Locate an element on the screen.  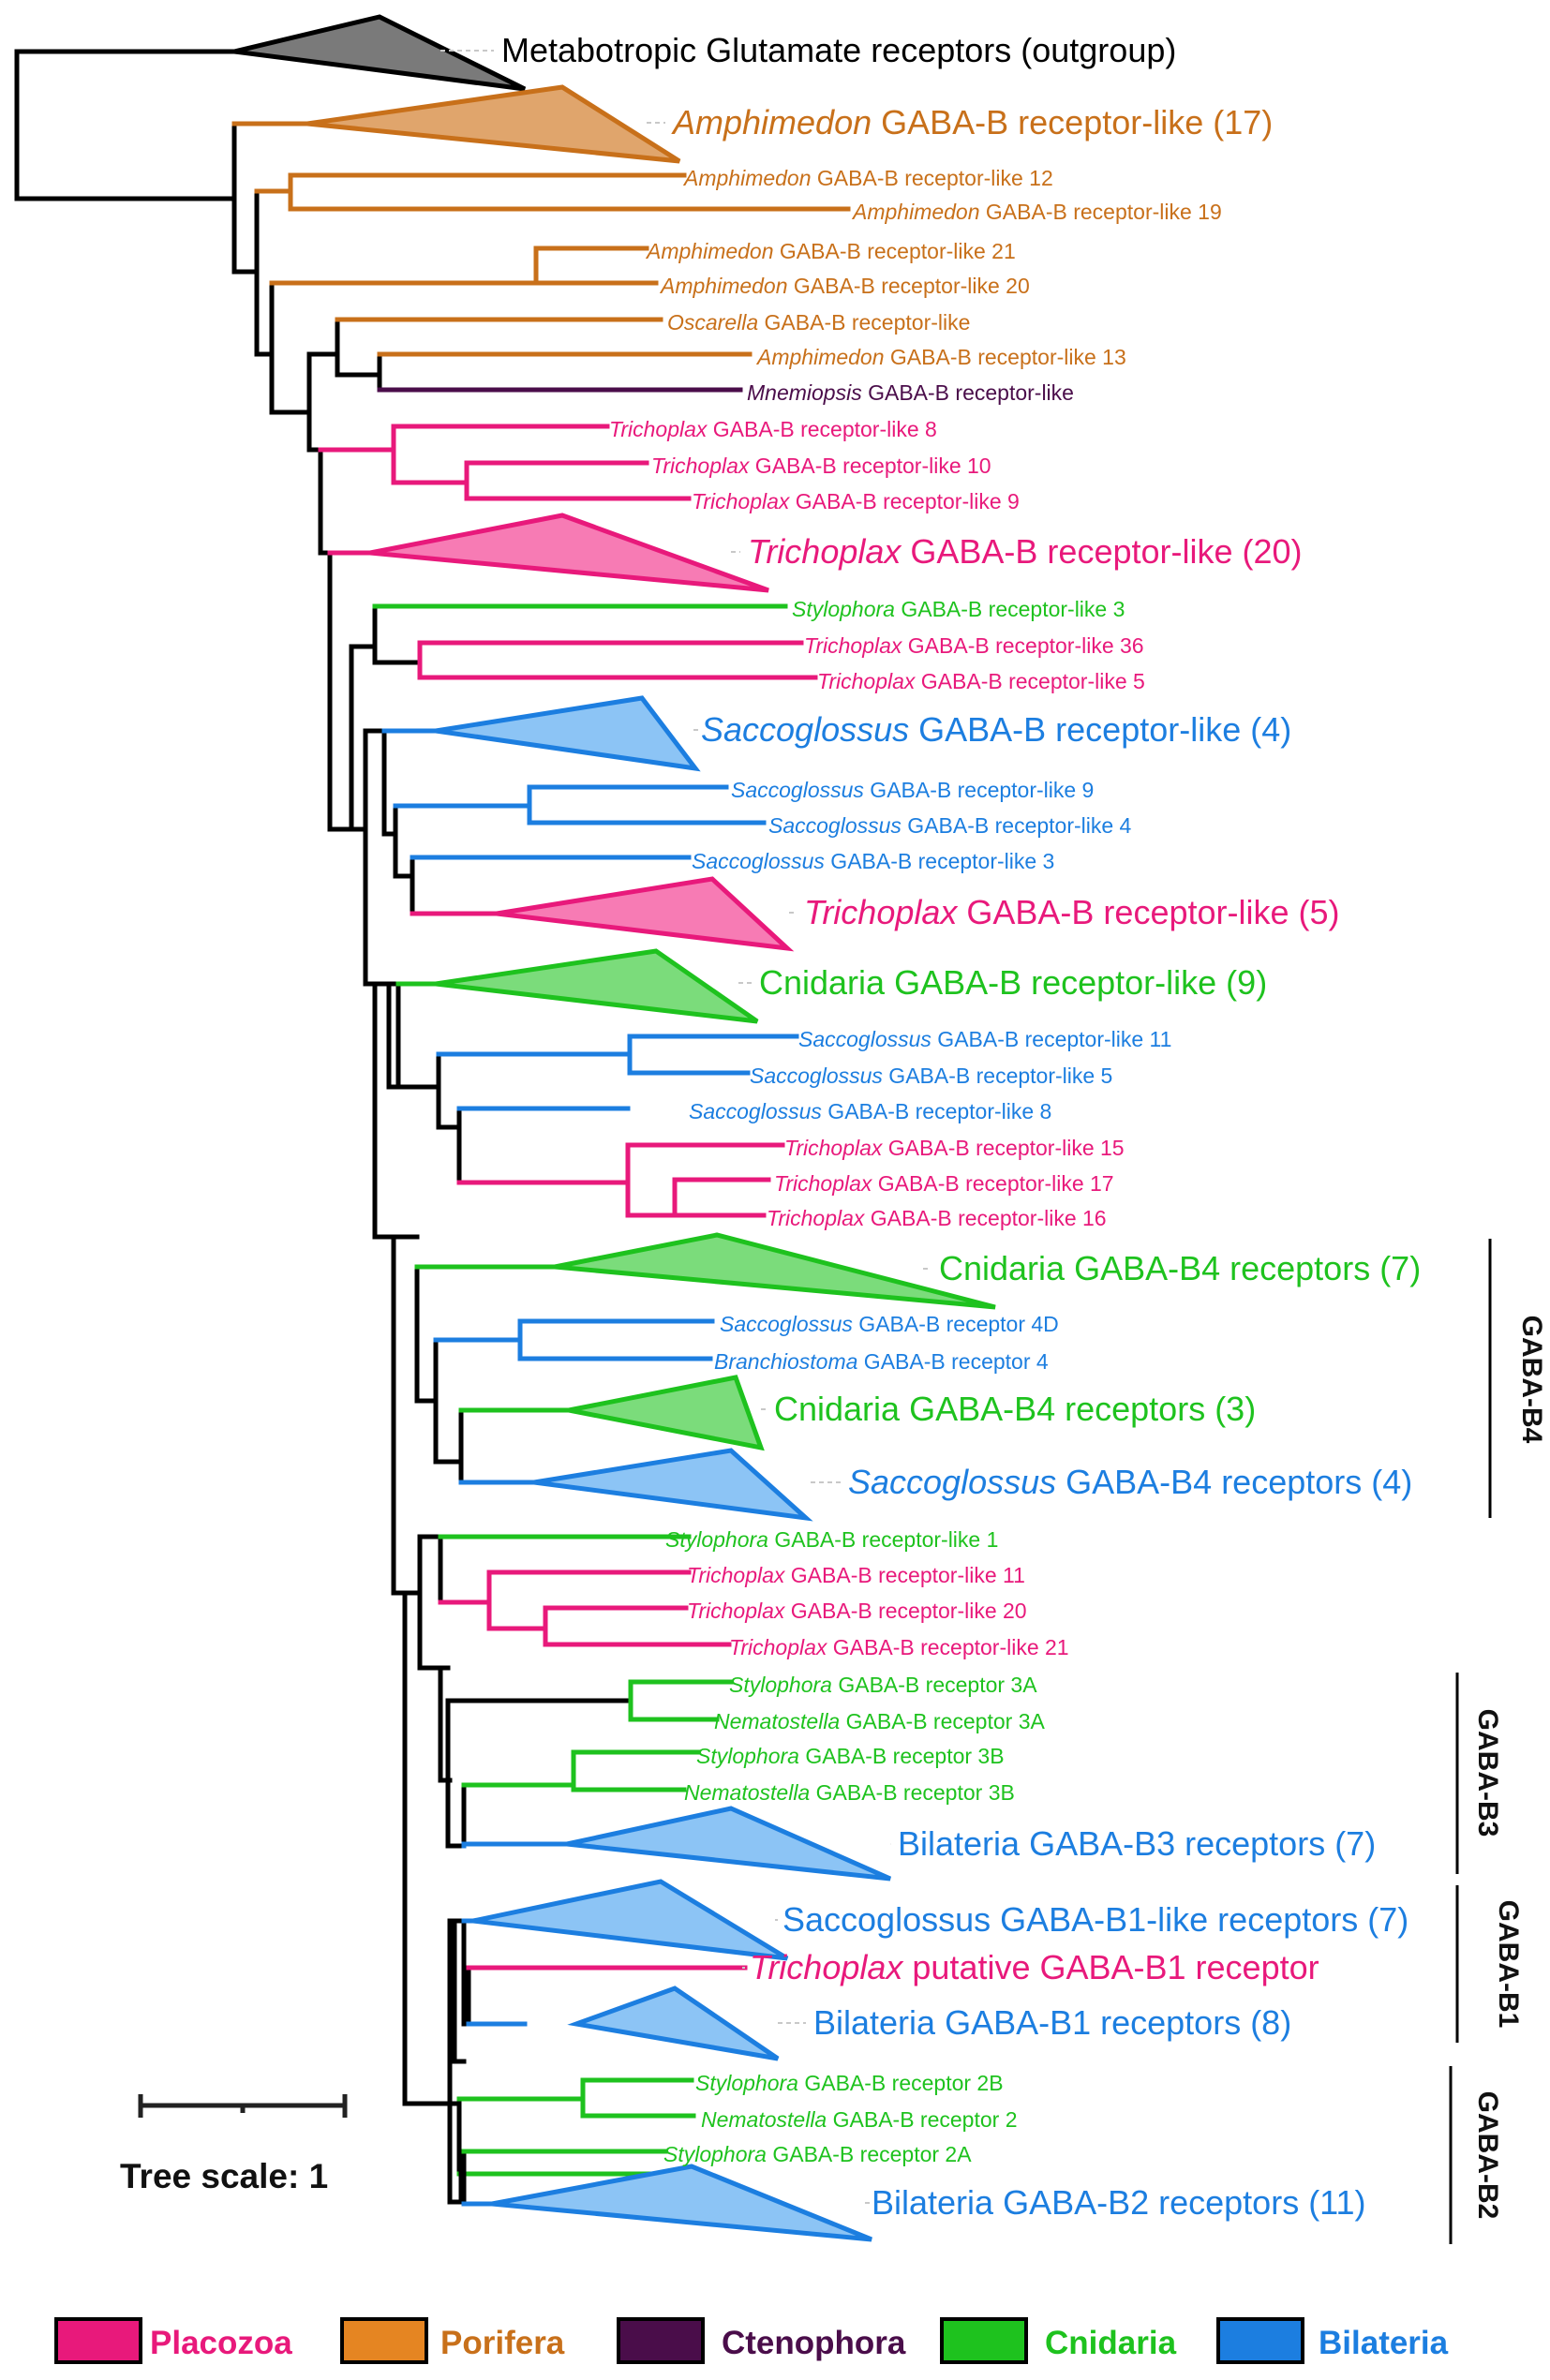
leaf-label-text: GABA-B receptor-like 11 is located at coordinates (904, 1575).